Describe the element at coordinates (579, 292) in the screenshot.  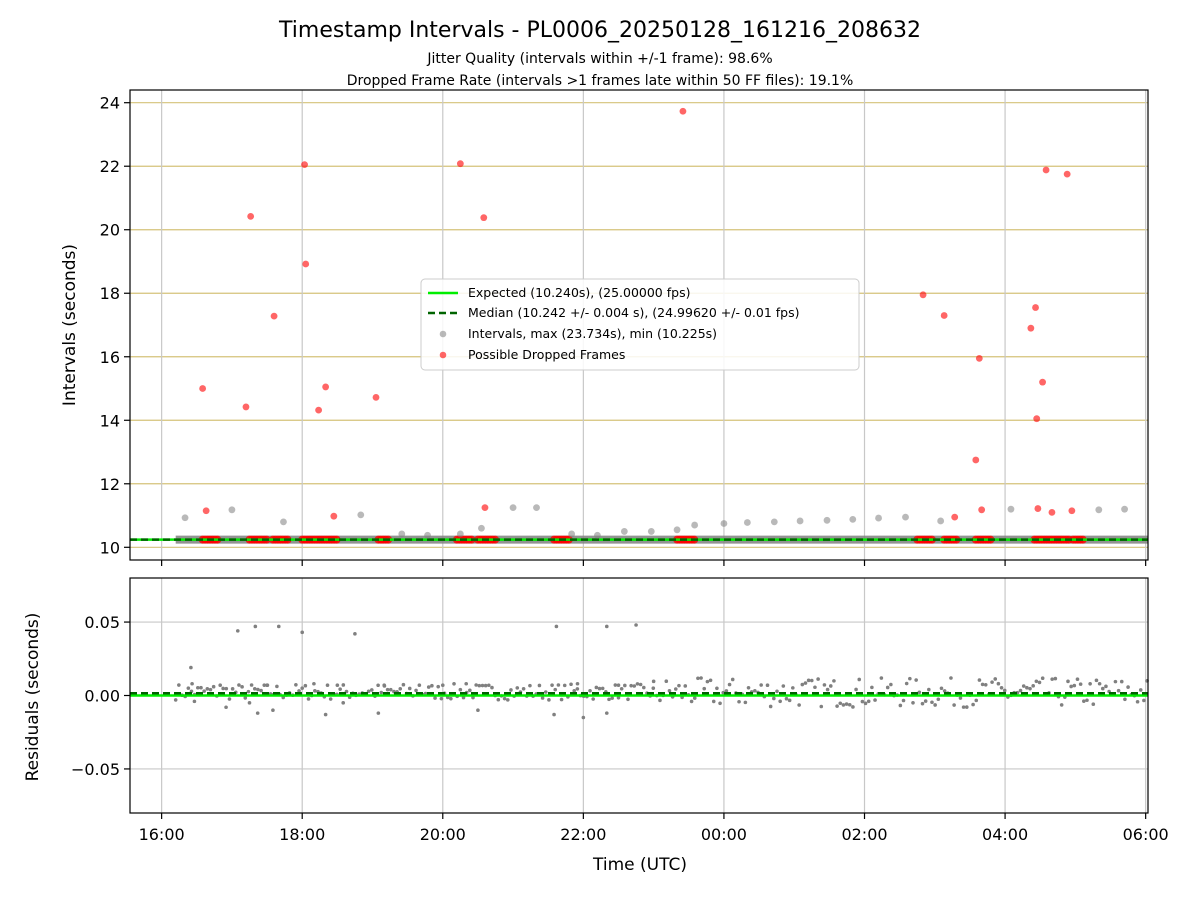
I see `legend-expected-label: Expected (10.240s), (25.00000 fps)` at that location.